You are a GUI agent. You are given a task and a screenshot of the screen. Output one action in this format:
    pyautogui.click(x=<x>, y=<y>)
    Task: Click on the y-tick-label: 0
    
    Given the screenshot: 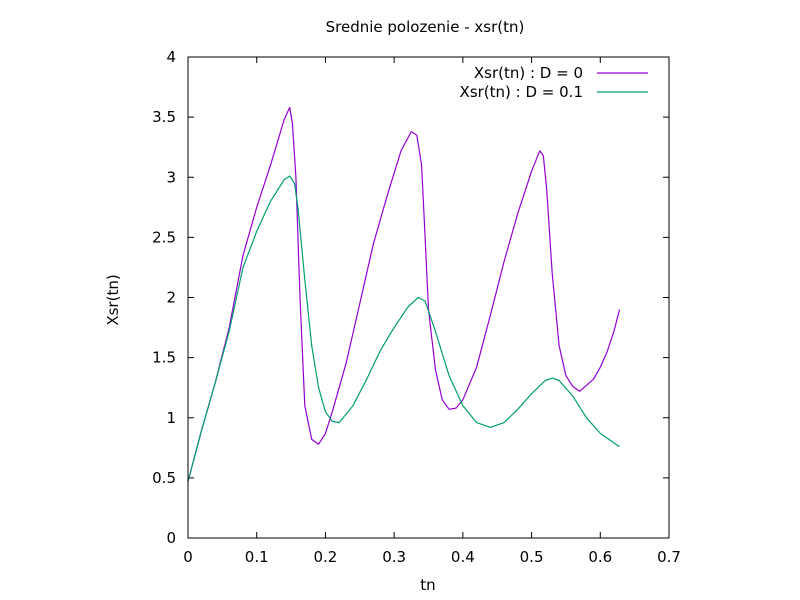 What is the action you would take?
    pyautogui.click(x=171, y=538)
    